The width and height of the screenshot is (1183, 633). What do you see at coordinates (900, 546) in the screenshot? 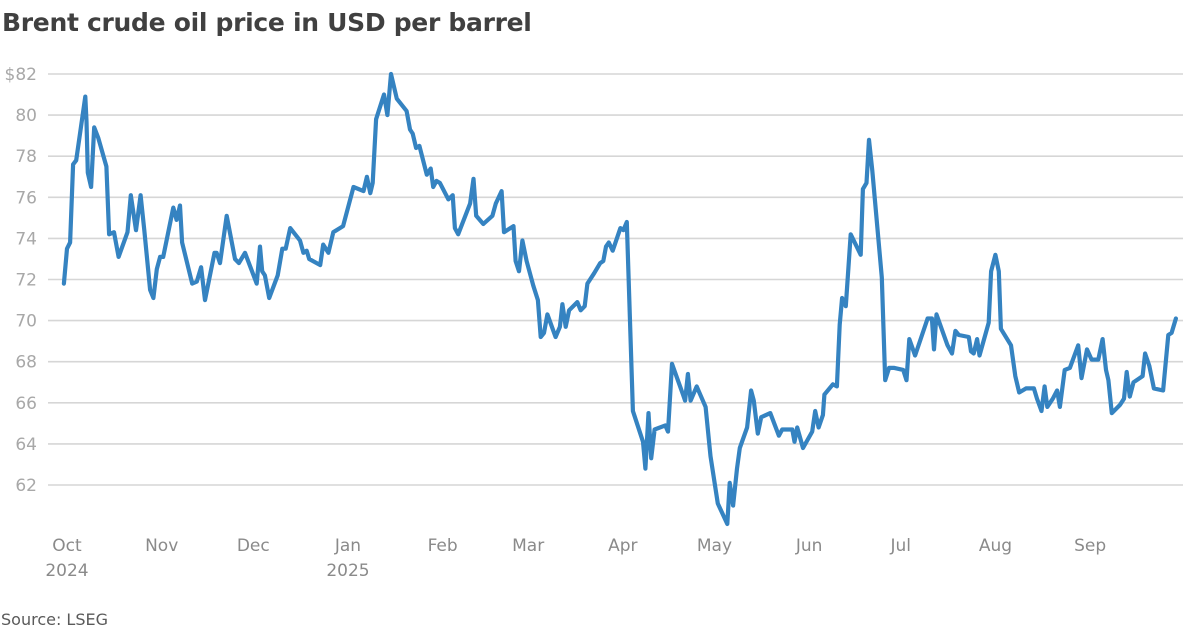
I see `x-tick-label: Jul` at bounding box center [900, 546].